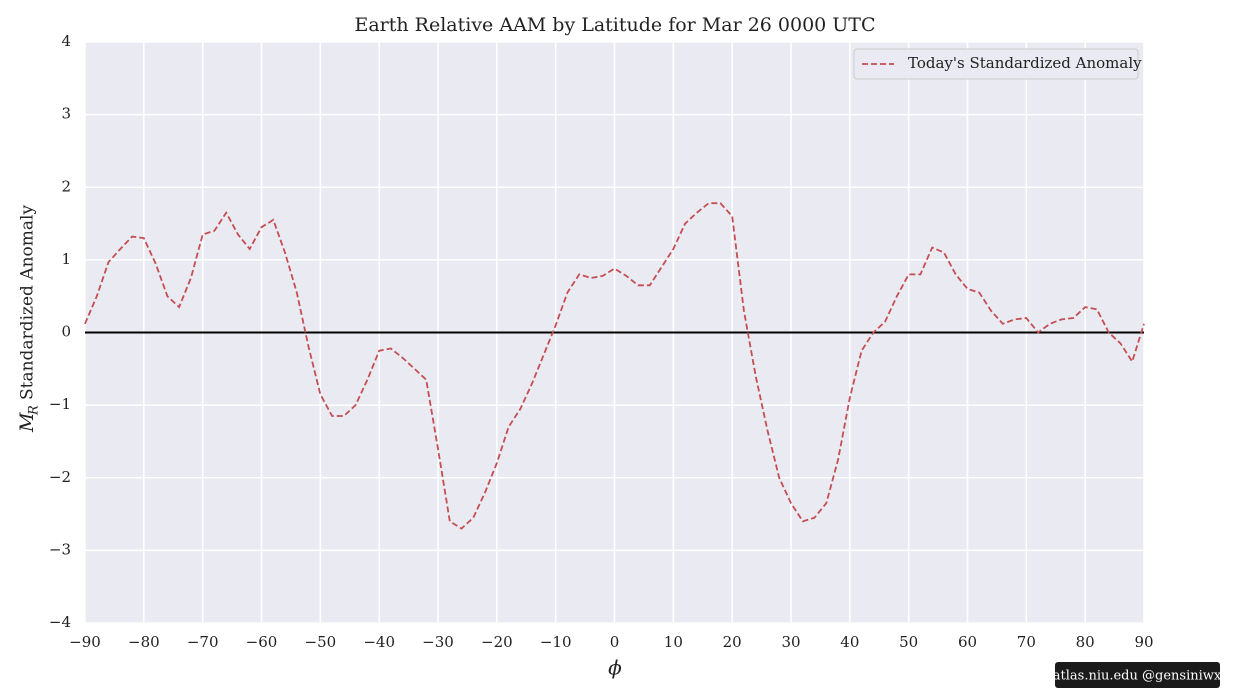 Image resolution: width=1246 pixels, height=700 pixels. What do you see at coordinates (732, 642) in the screenshot?
I see `x-tick-label: 20` at bounding box center [732, 642].